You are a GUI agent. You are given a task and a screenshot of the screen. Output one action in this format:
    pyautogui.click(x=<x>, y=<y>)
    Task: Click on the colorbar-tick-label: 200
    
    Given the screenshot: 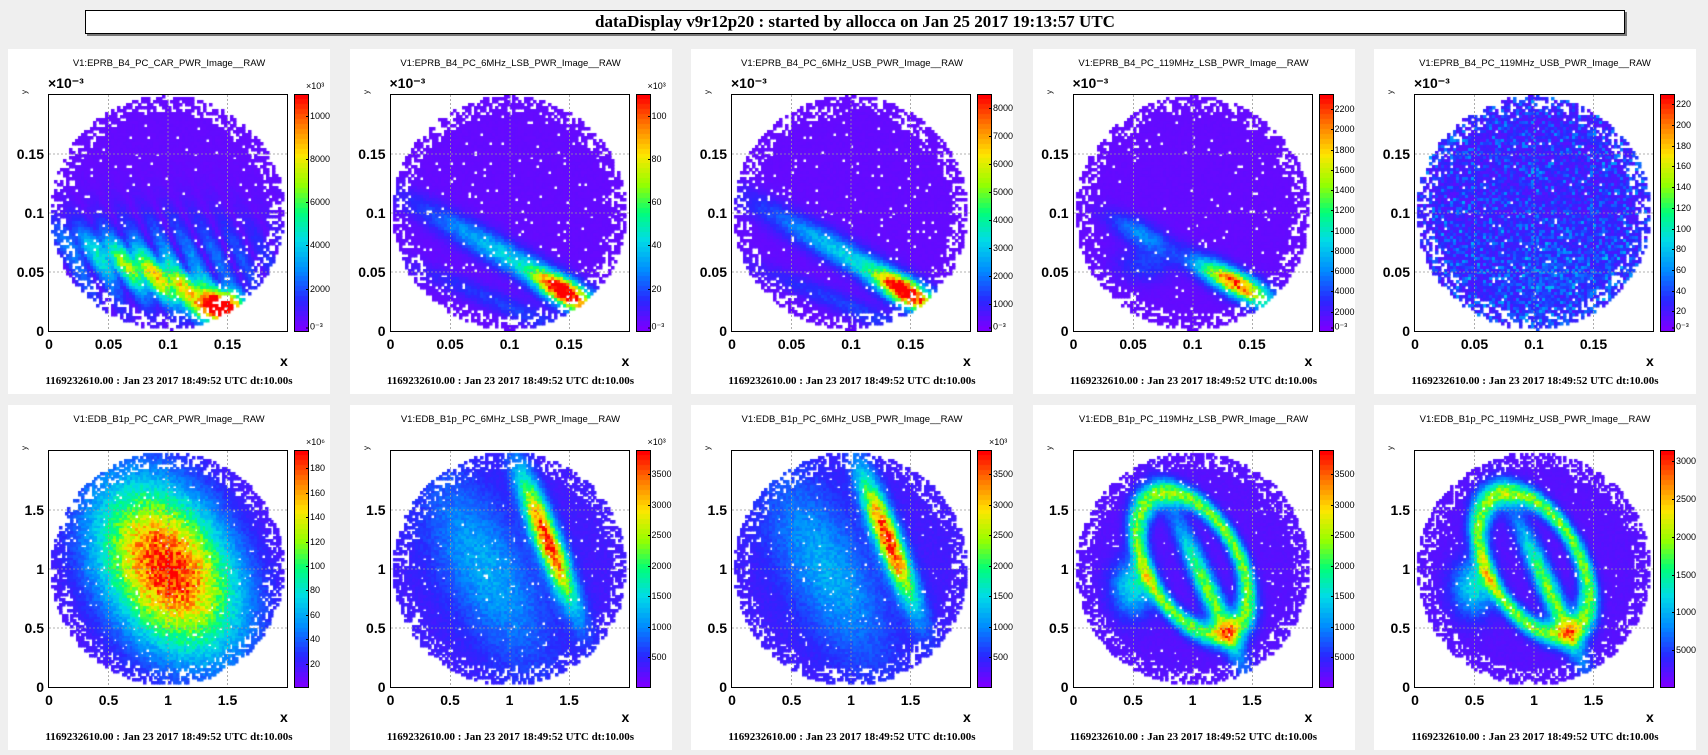 What is the action you would take?
    pyautogui.click(x=1681, y=125)
    